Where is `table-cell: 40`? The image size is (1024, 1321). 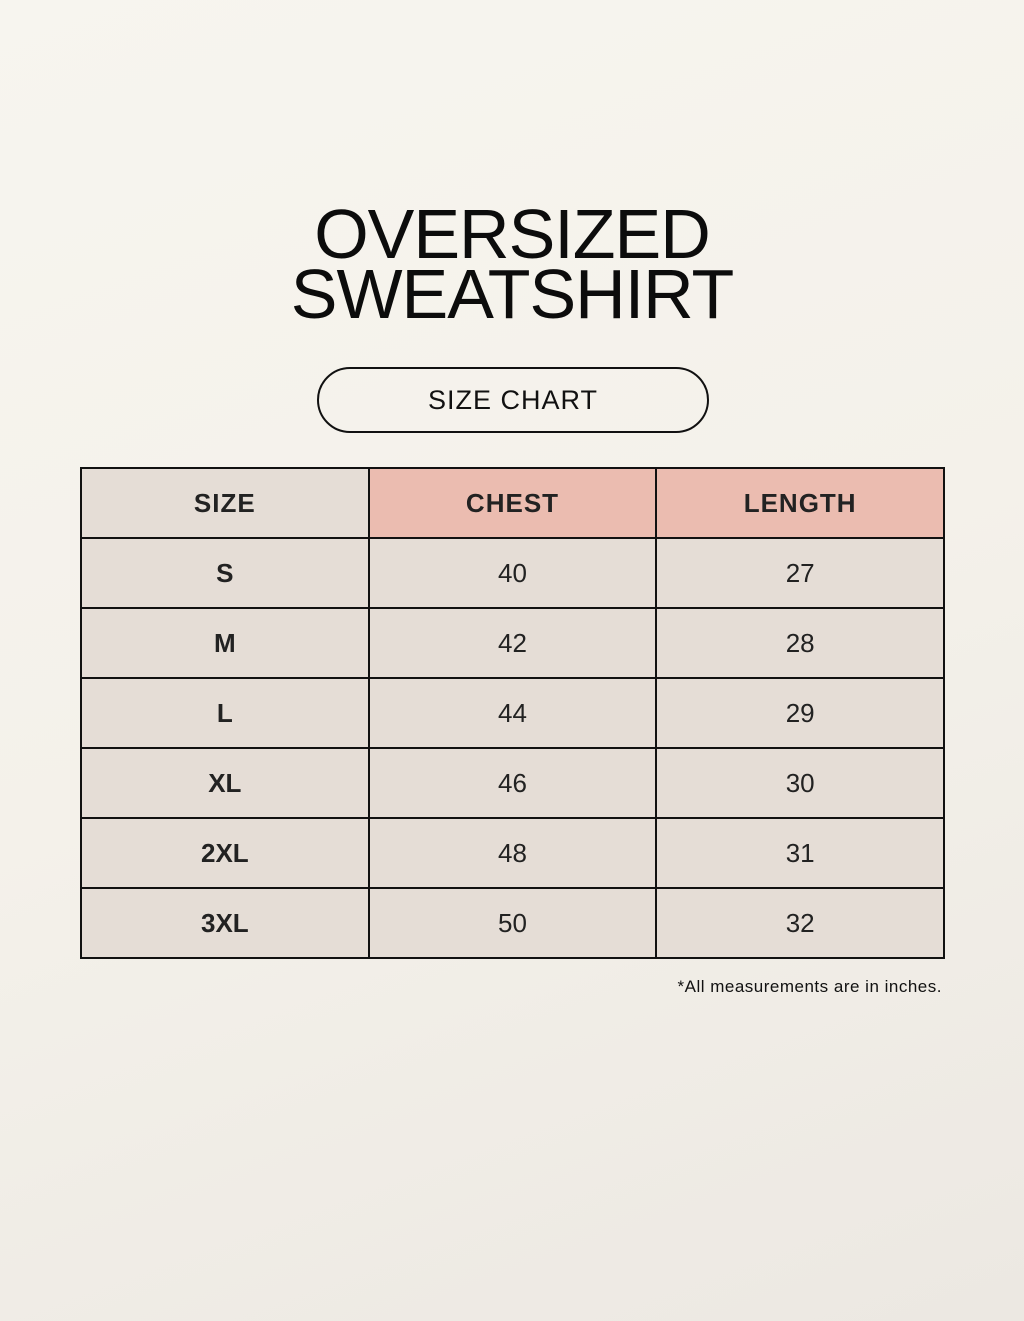 table-cell: 40 is located at coordinates (512, 573).